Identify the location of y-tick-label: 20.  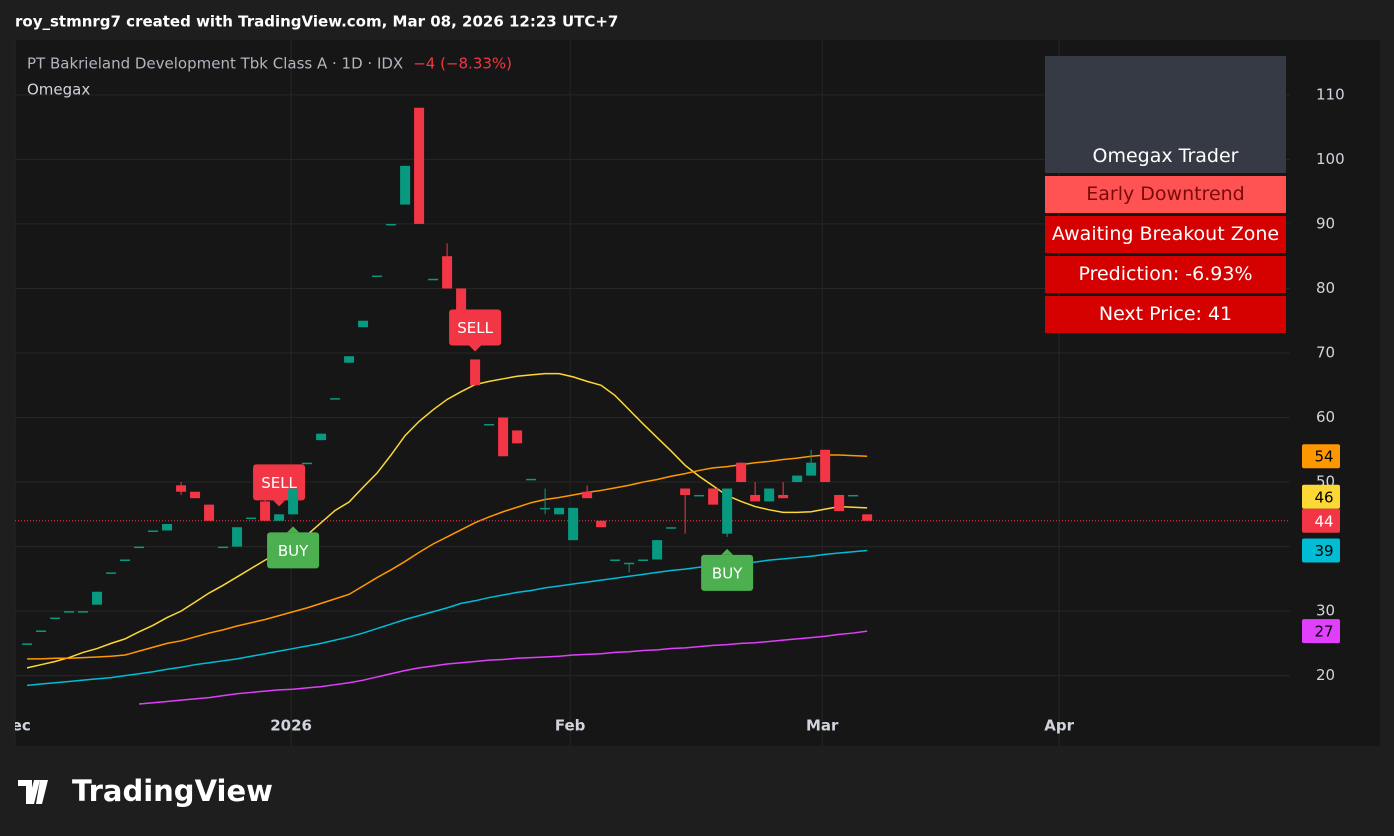
(1325, 675).